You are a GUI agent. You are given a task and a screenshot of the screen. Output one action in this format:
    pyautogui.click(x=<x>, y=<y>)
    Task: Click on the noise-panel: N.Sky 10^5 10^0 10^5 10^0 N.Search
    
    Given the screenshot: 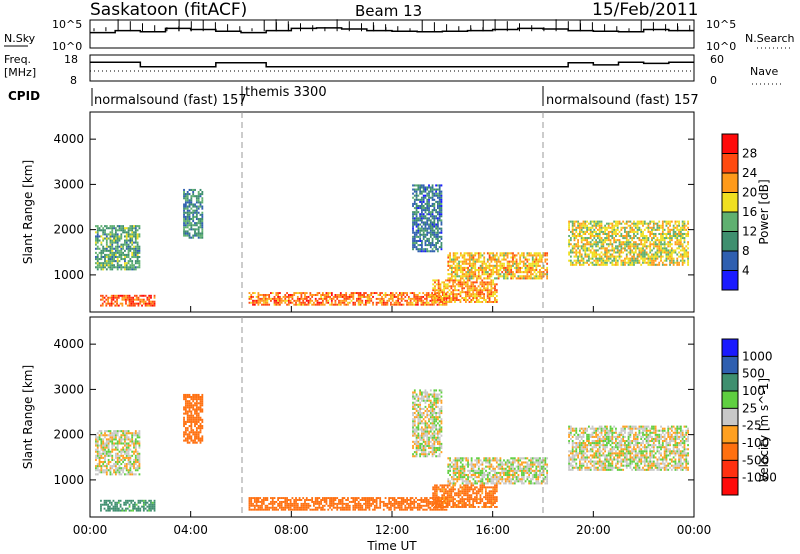 What is the action you would take?
    pyautogui.click(x=399, y=35)
    